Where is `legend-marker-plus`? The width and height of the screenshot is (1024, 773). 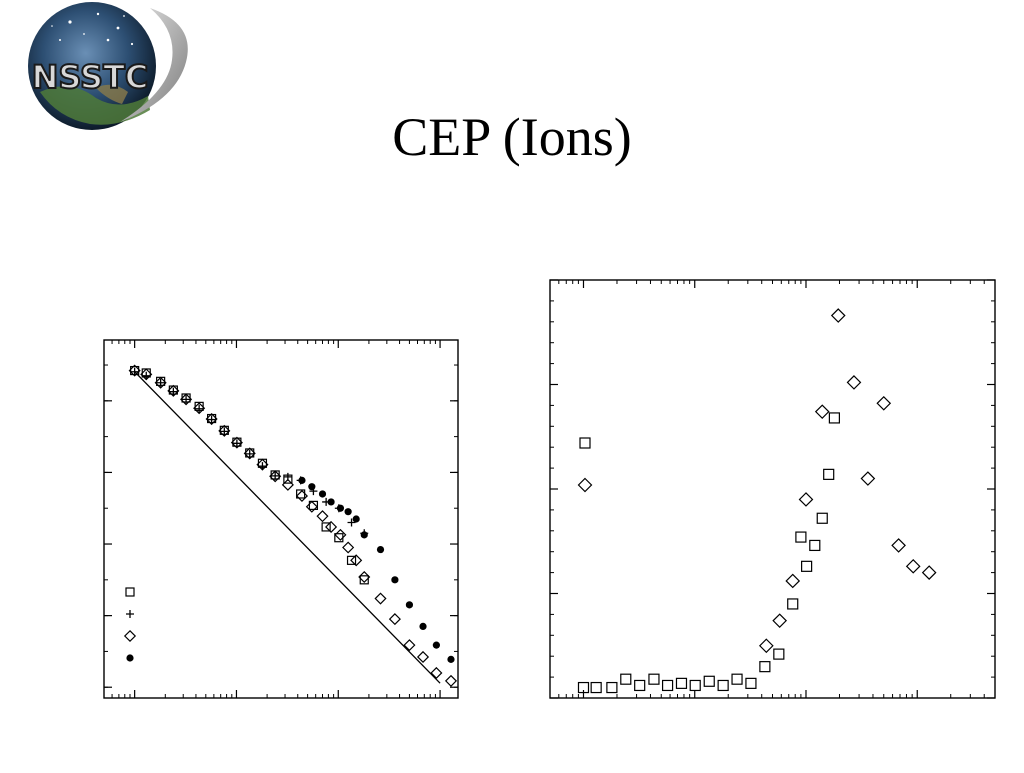 legend-marker-plus is located at coordinates (130, 614).